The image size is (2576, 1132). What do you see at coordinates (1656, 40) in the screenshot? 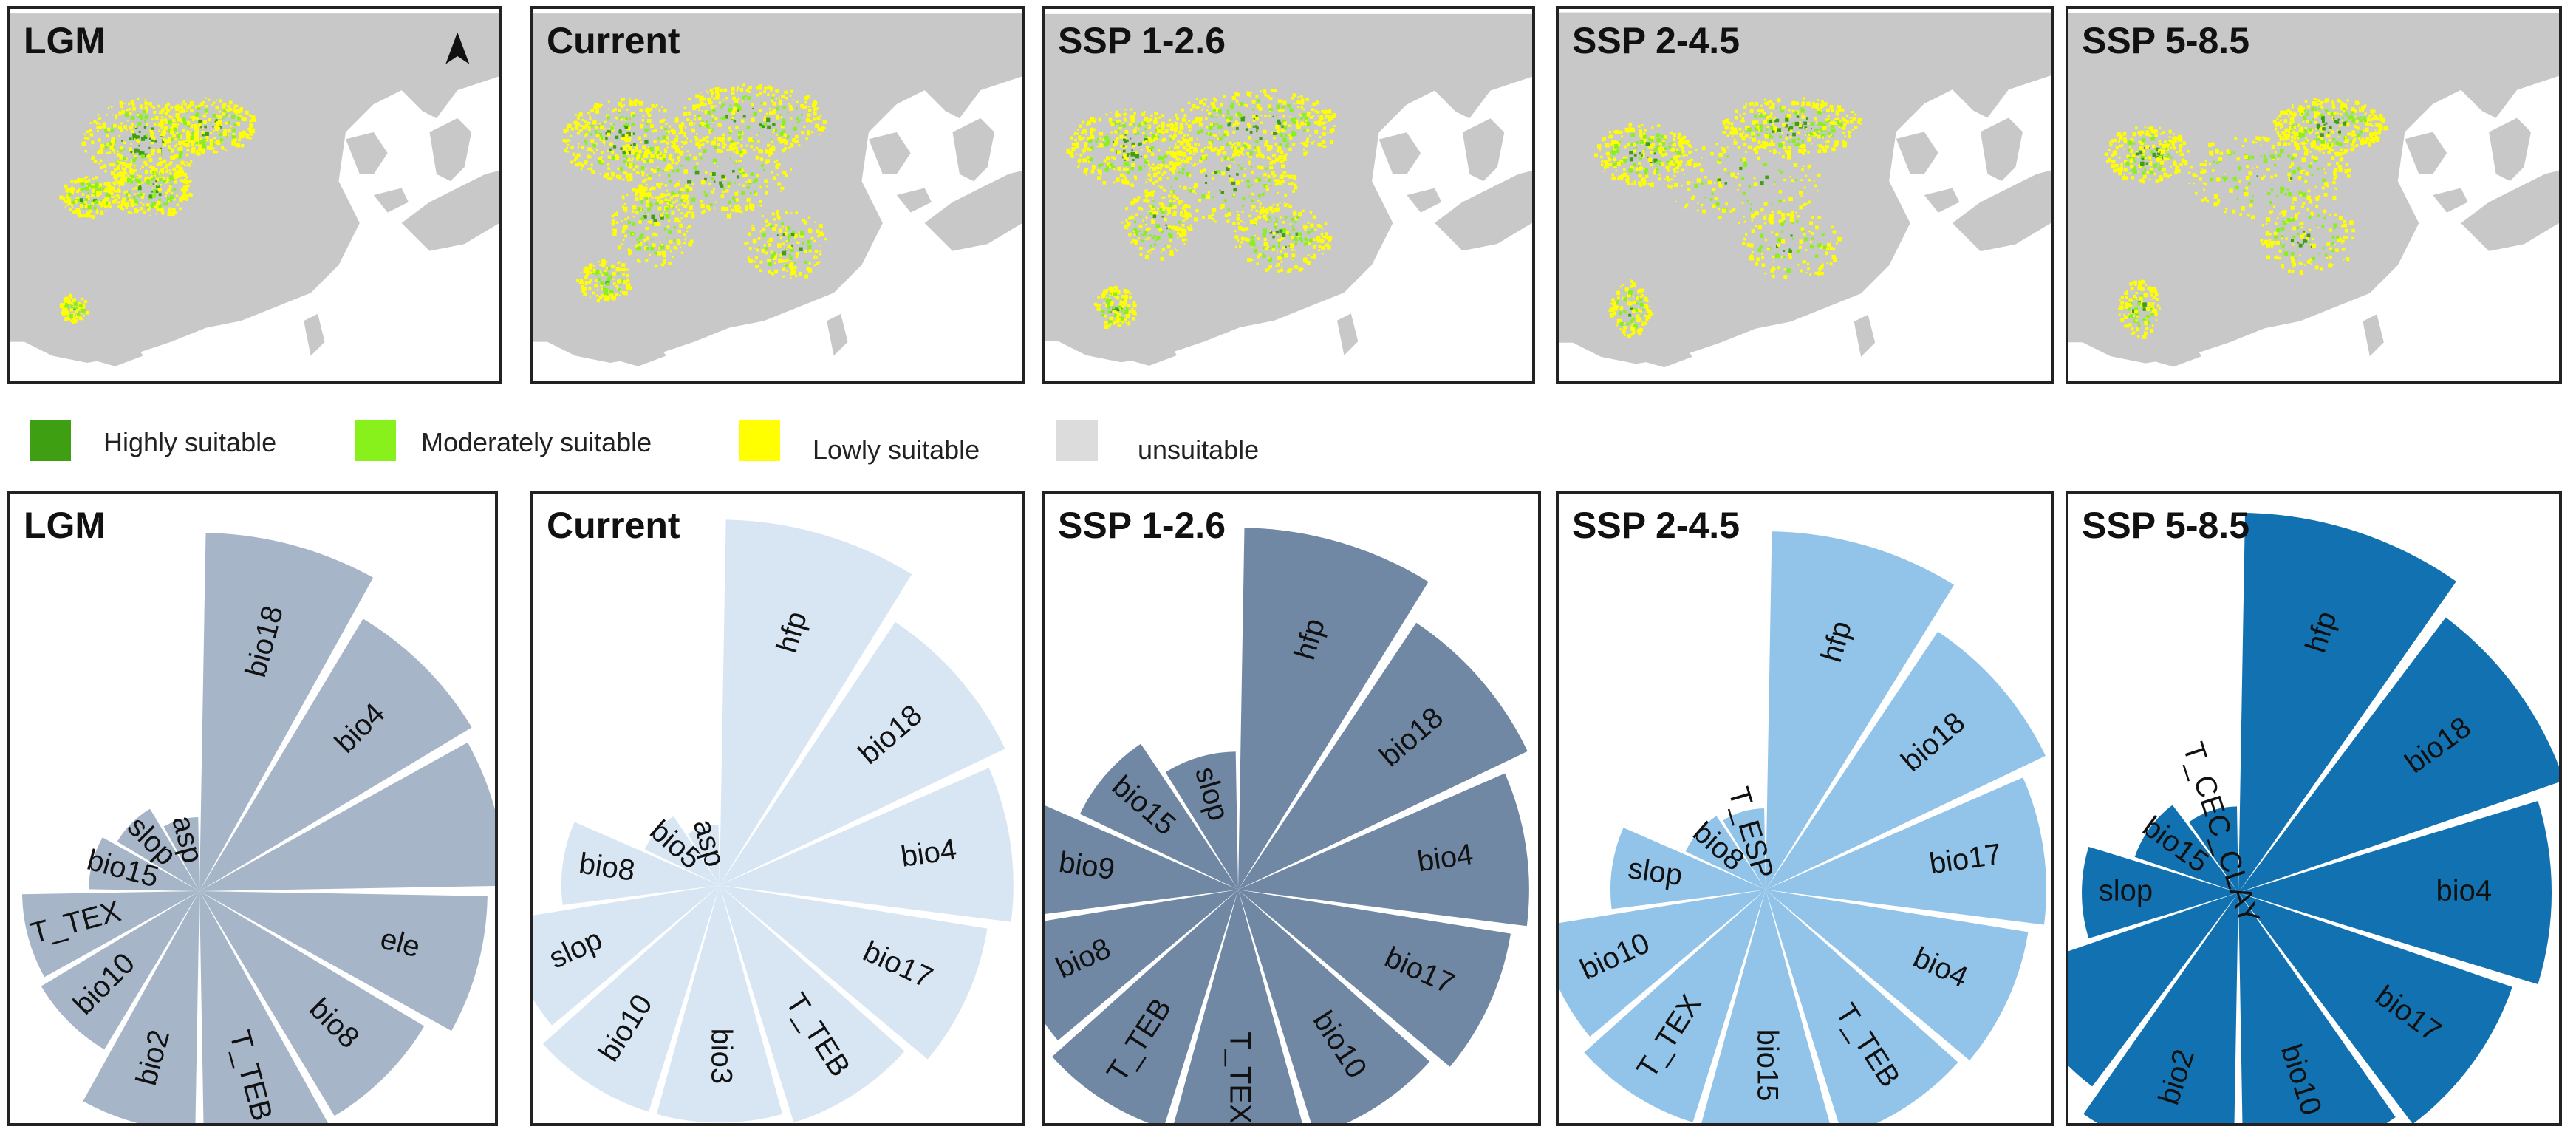
I see `map-title: SSP 2-4.5` at bounding box center [1656, 40].